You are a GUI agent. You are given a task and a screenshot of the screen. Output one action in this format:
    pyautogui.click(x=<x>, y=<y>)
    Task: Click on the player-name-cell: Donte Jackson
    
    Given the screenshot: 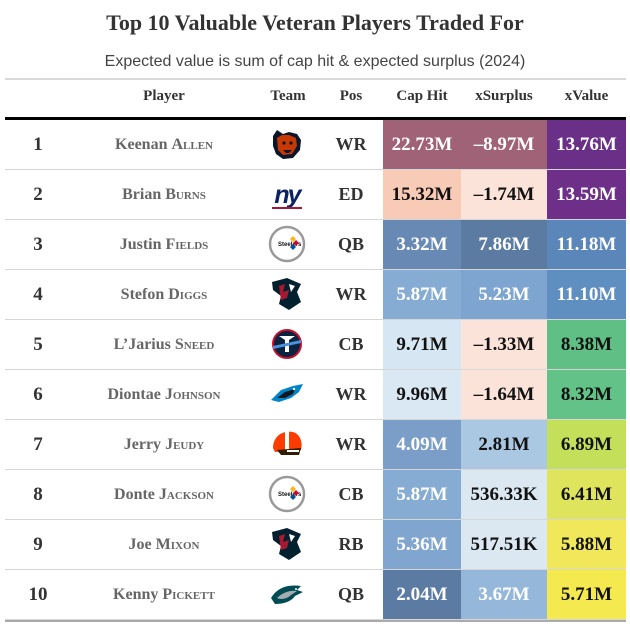 What is the action you would take?
    pyautogui.click(x=164, y=494)
    